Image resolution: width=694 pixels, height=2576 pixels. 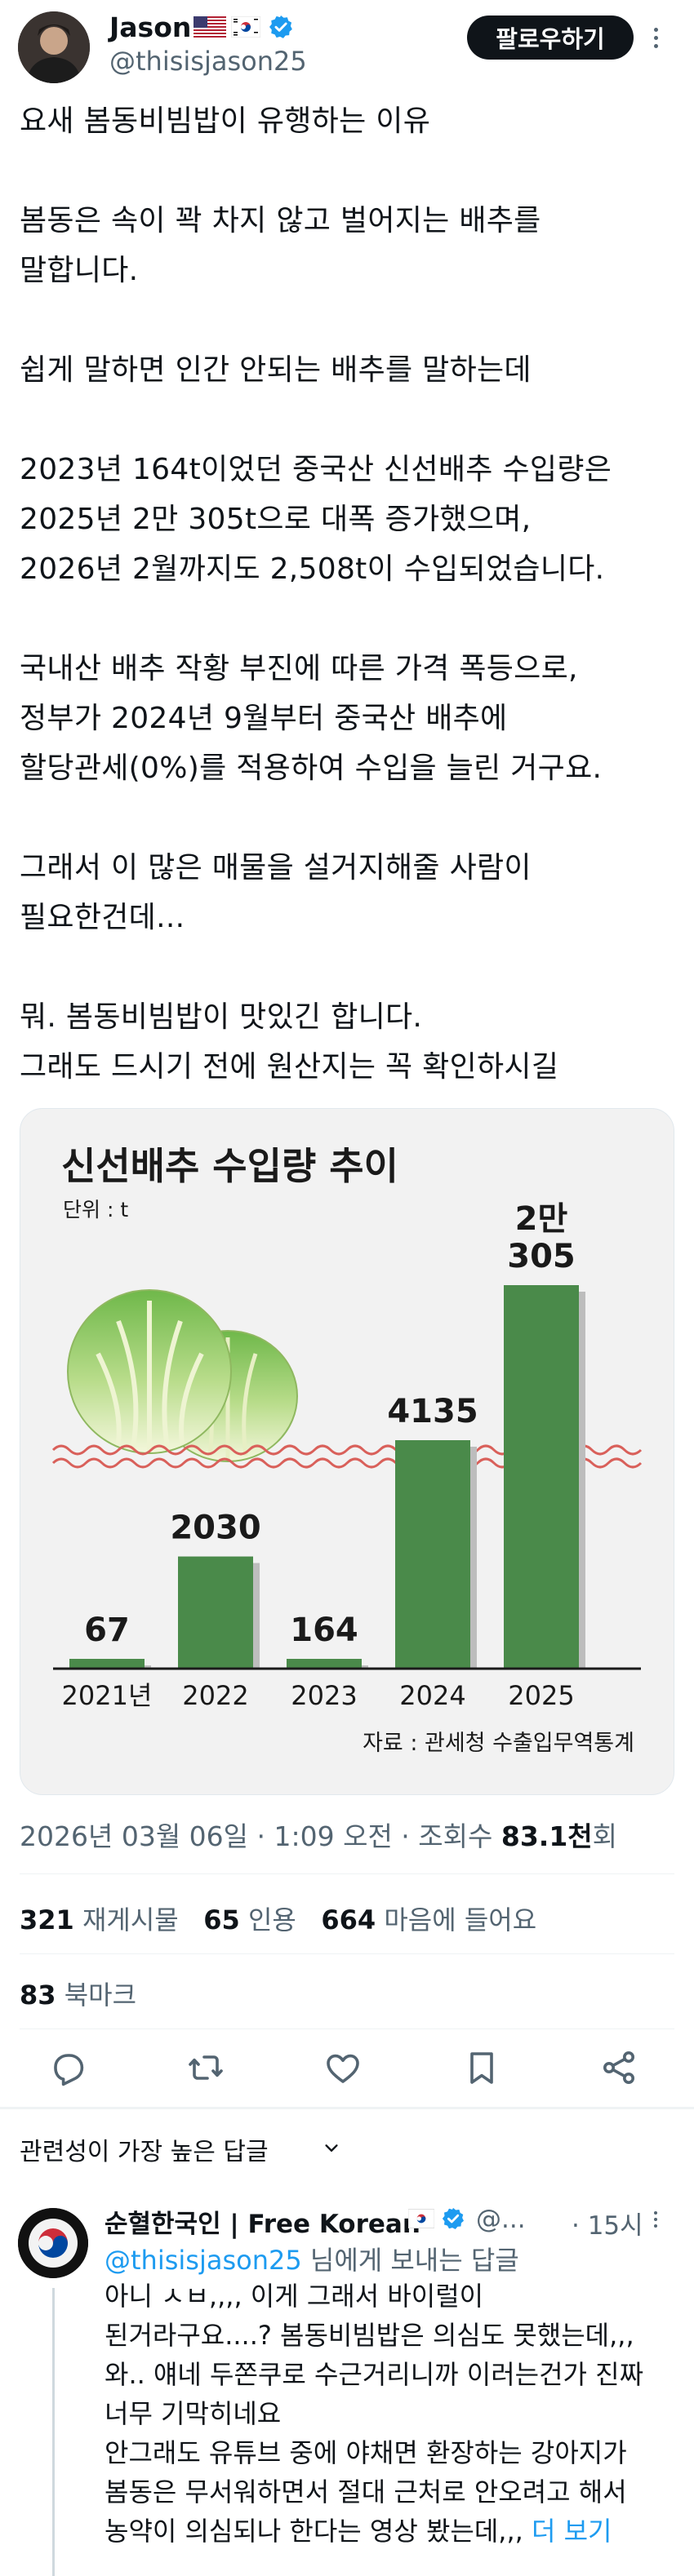 I want to click on tweet-line: 2026년 2월까지도 2,508t이 수입되었습니다., so click(x=312, y=569).